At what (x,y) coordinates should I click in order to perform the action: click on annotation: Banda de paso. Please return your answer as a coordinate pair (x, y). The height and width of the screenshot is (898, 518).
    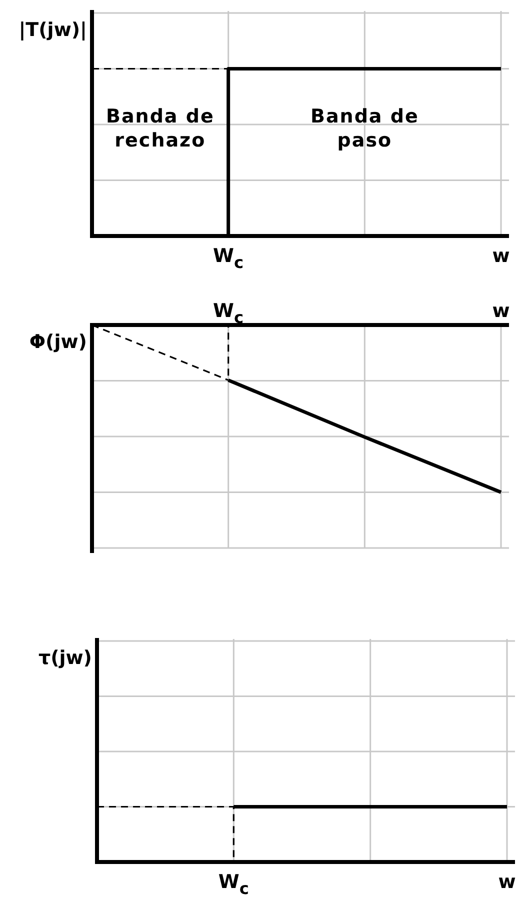
    Looking at the image, I should click on (364, 129).